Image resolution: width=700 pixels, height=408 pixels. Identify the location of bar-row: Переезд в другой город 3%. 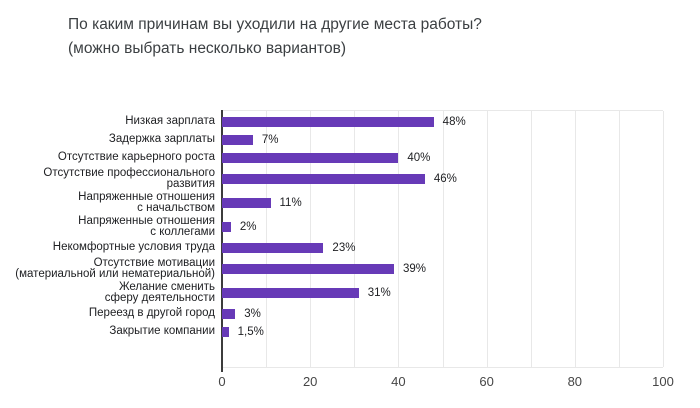
(331, 314).